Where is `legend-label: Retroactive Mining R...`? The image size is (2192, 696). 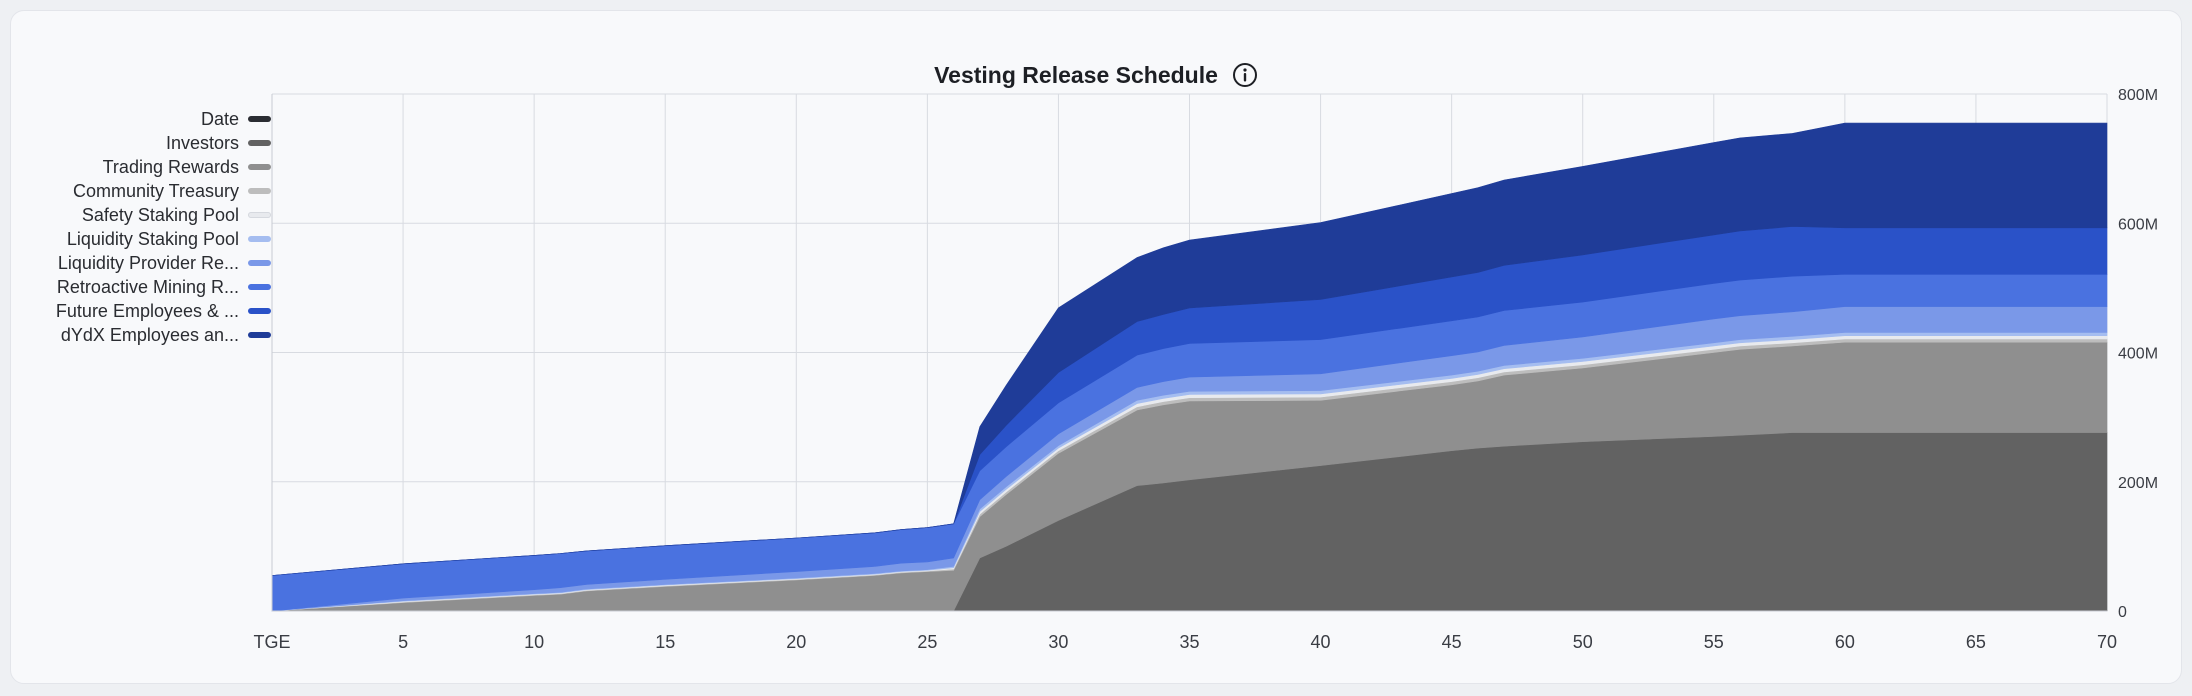
legend-label: Retroactive Mining R... is located at coordinates (147, 286).